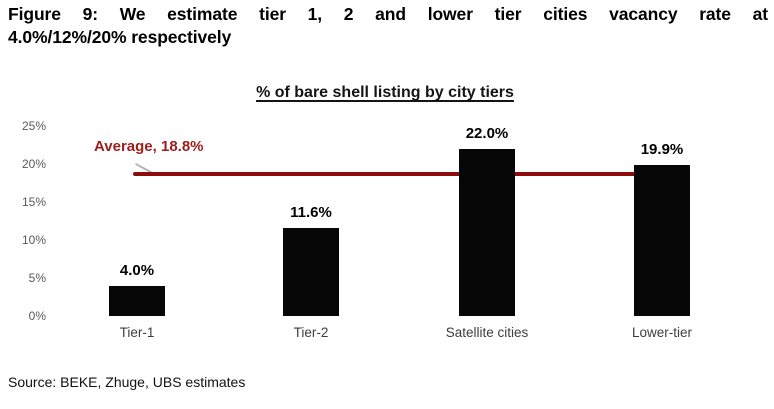  What do you see at coordinates (487, 134) in the screenshot?
I see `bar-value-label-satellite-cities: 22.0%` at bounding box center [487, 134].